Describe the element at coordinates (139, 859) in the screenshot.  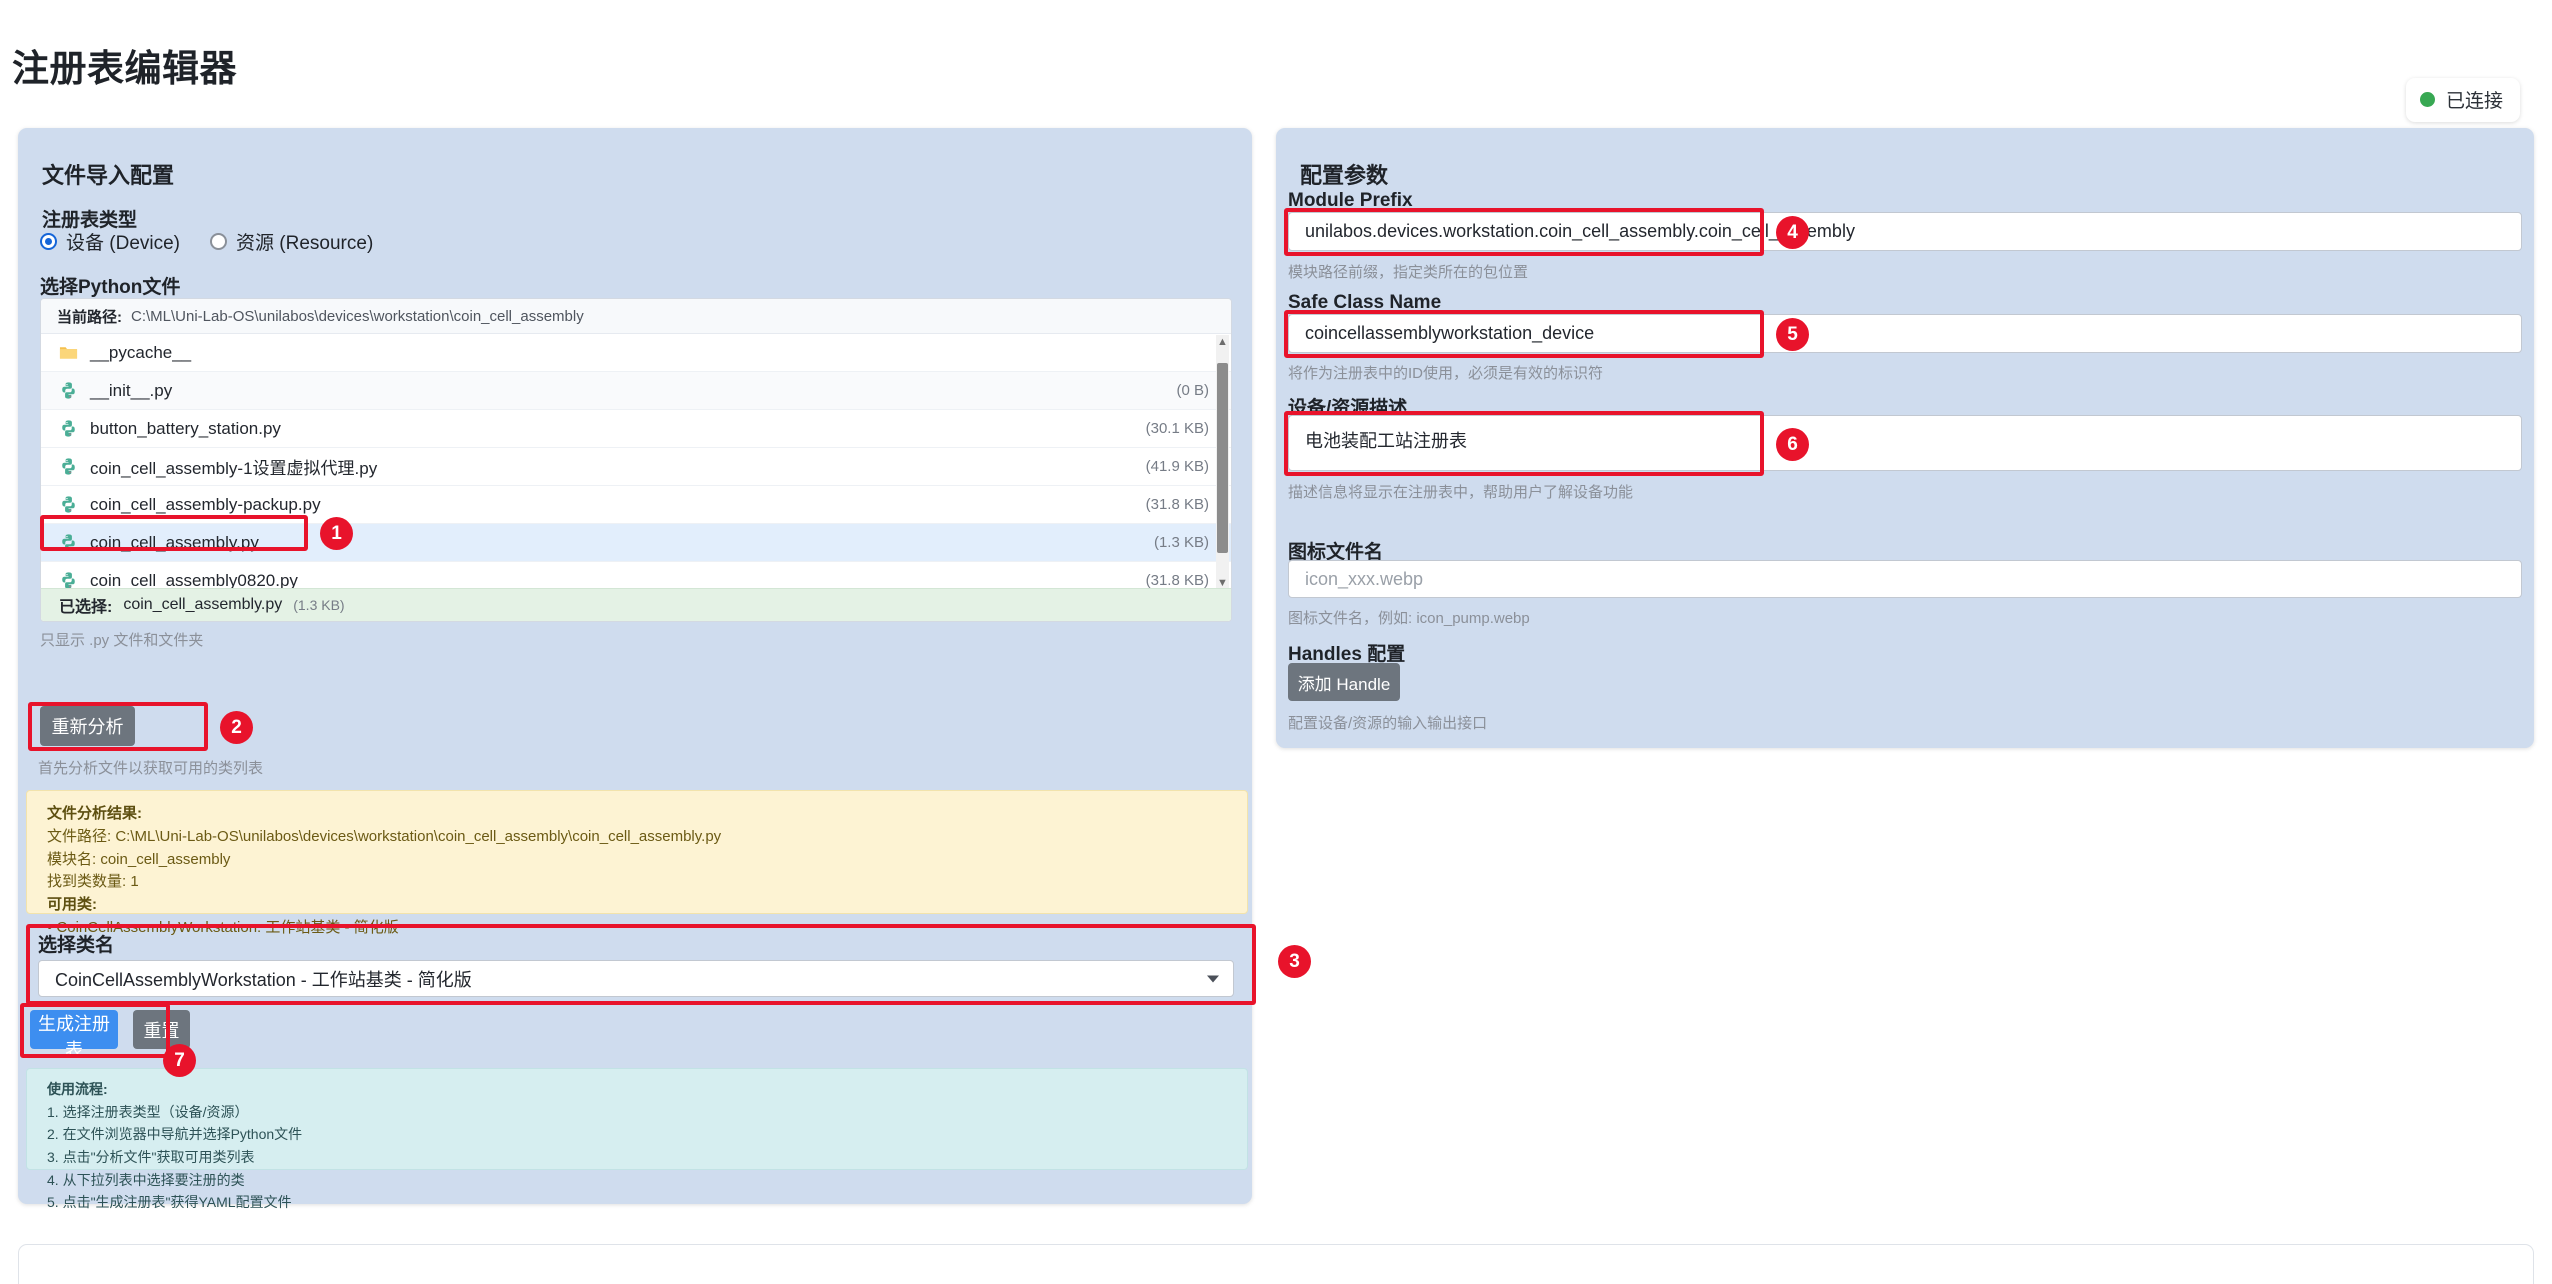
I see `analysis-module-name: 模块名: coin_cell_assembly` at that location.